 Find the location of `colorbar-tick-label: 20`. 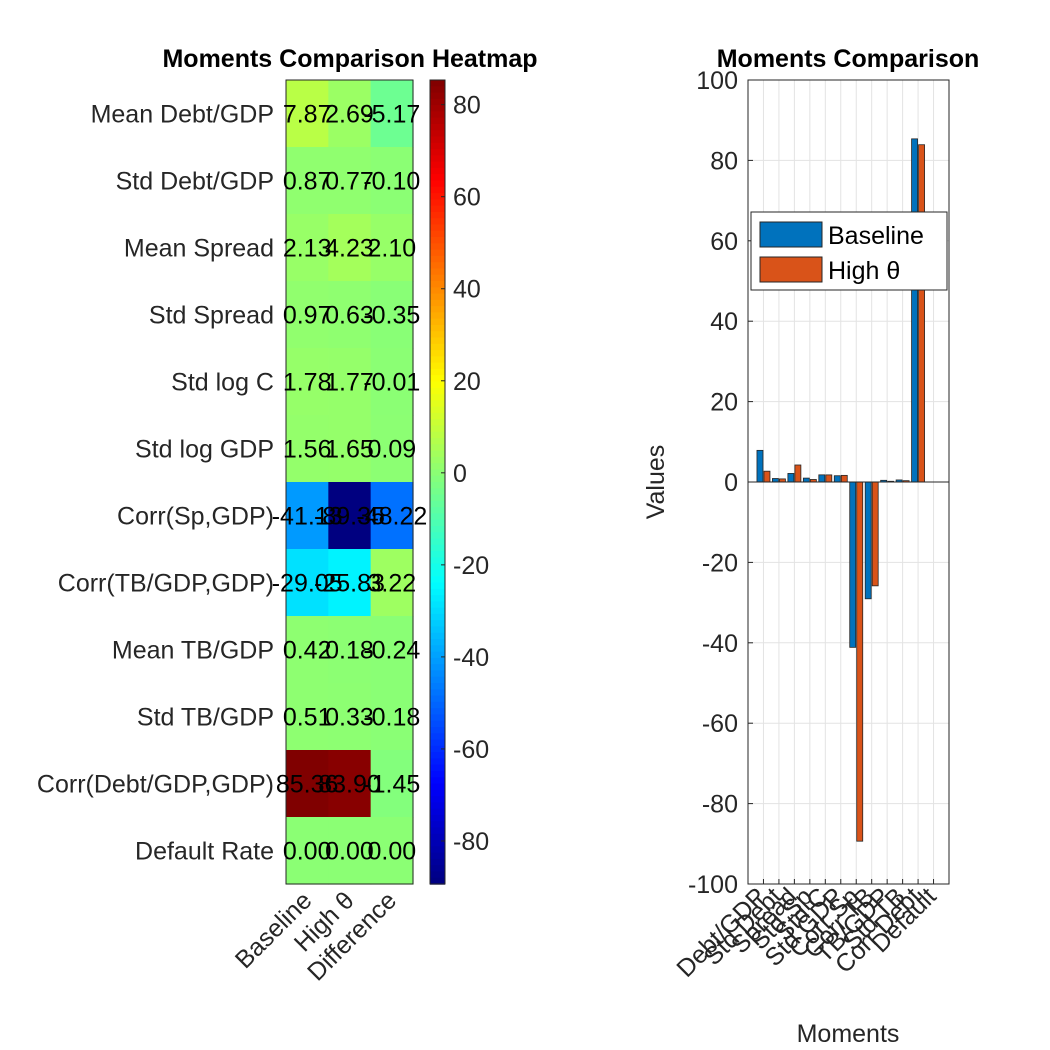

colorbar-tick-label: 20 is located at coordinates (467, 382).